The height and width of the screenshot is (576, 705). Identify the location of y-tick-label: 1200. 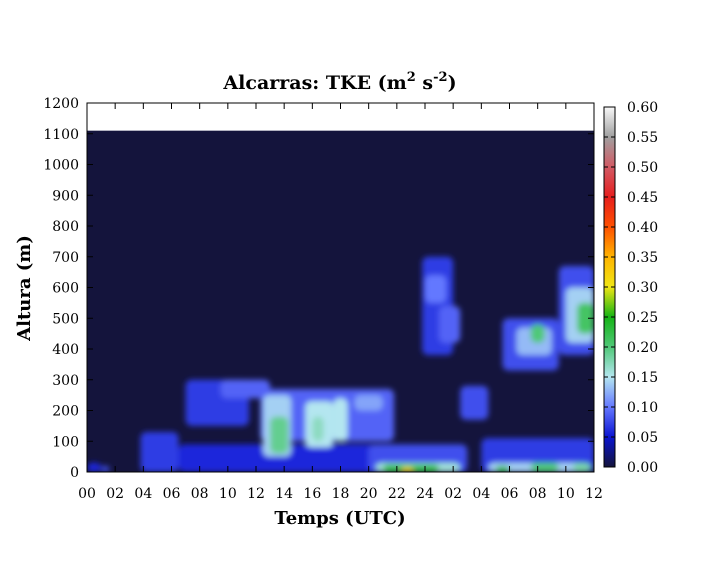
(61, 104).